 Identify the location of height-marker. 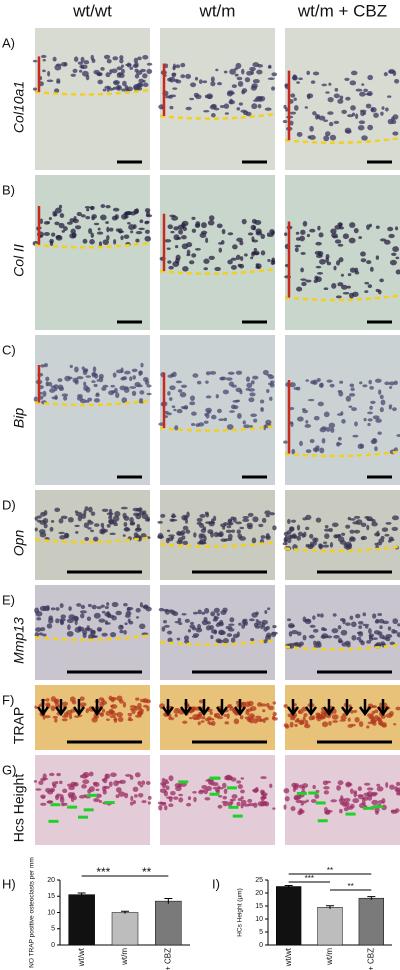
(92, 795).